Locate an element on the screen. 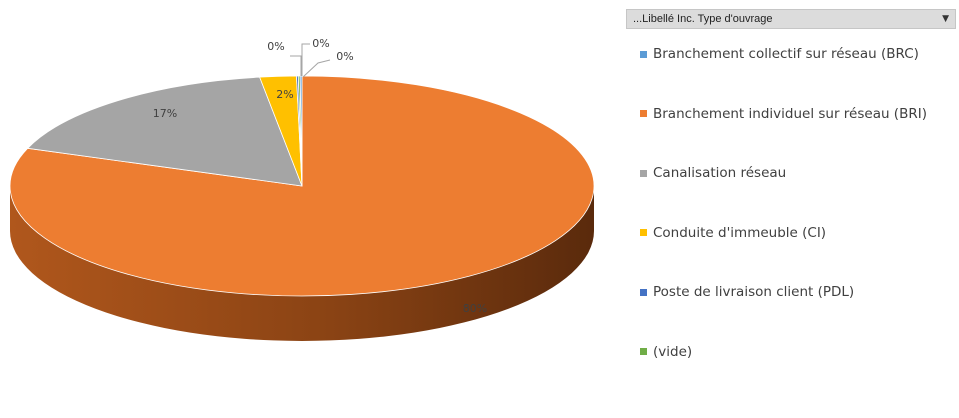  legend-label: Branchement collectif sur réseau (BRC) is located at coordinates (786, 54).